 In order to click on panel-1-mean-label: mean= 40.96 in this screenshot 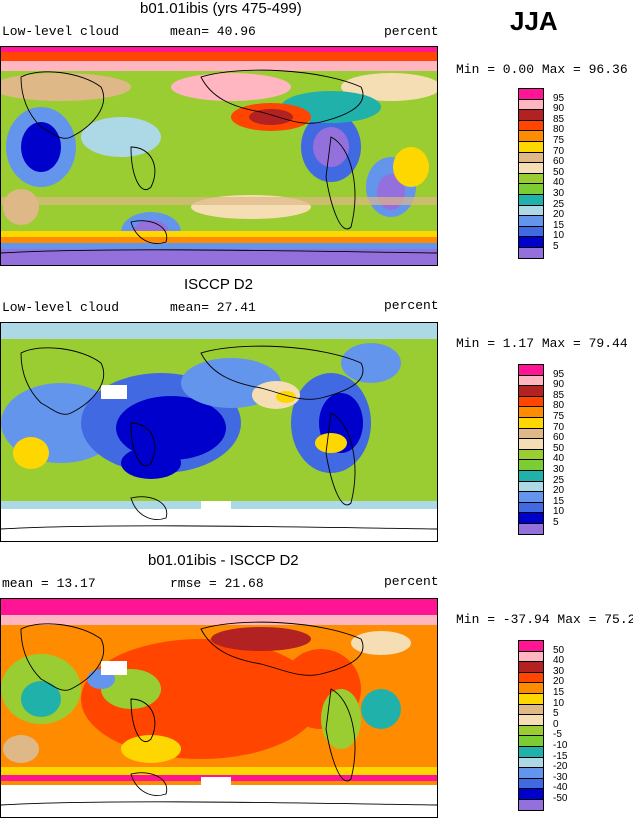, I will do `click(213, 31)`.